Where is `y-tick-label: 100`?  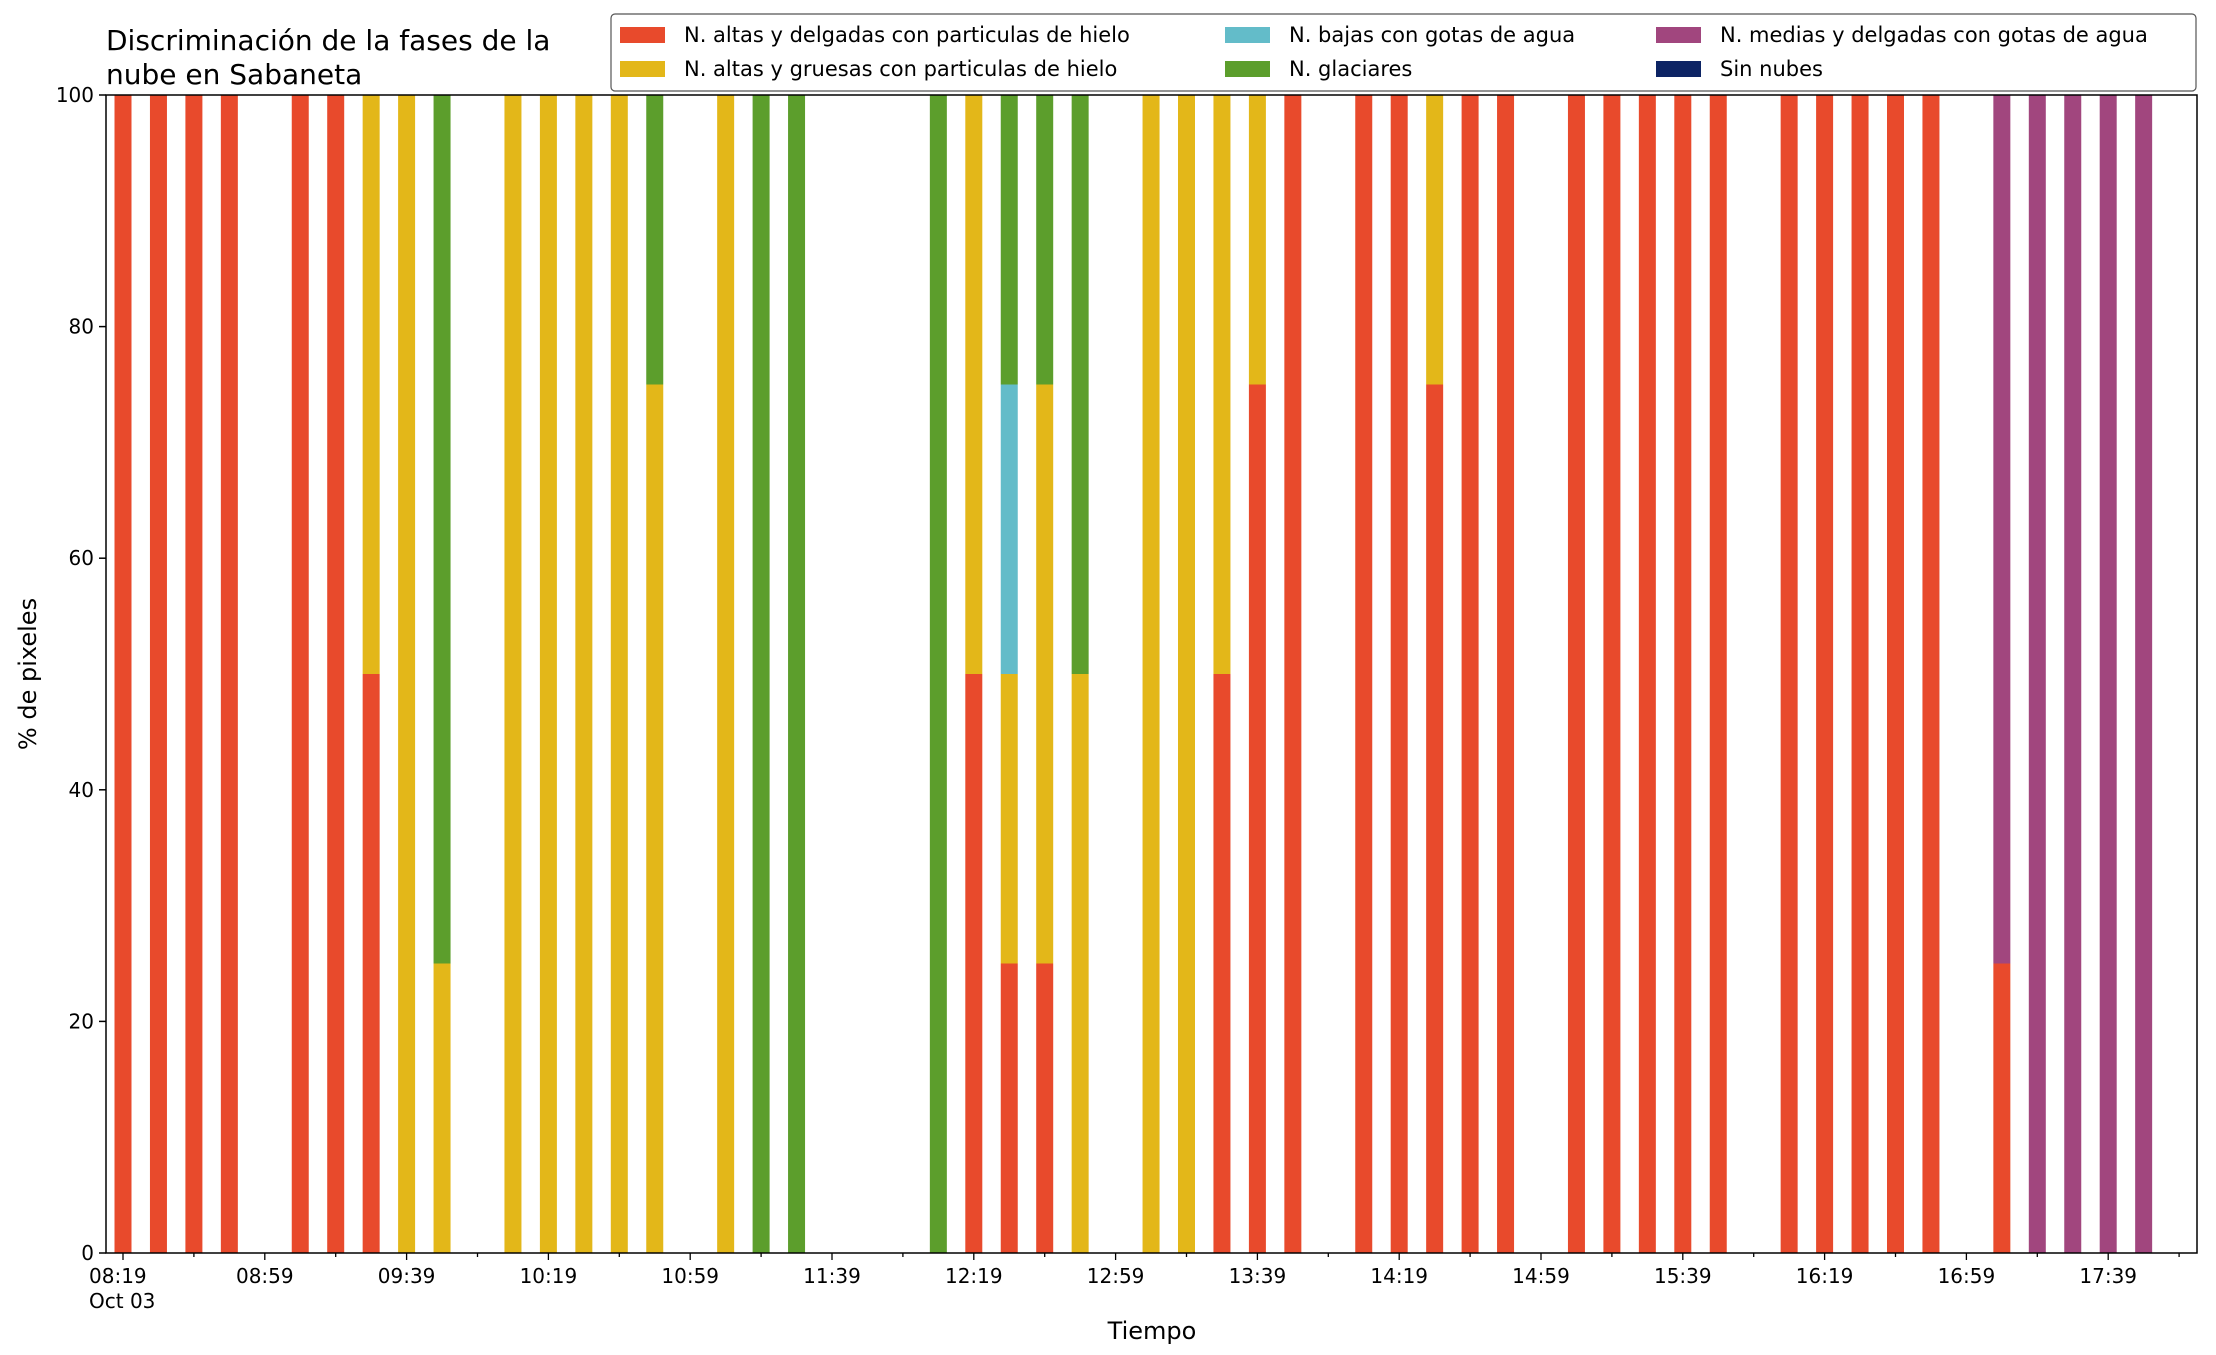
y-tick-label: 100 is located at coordinates (75, 95).